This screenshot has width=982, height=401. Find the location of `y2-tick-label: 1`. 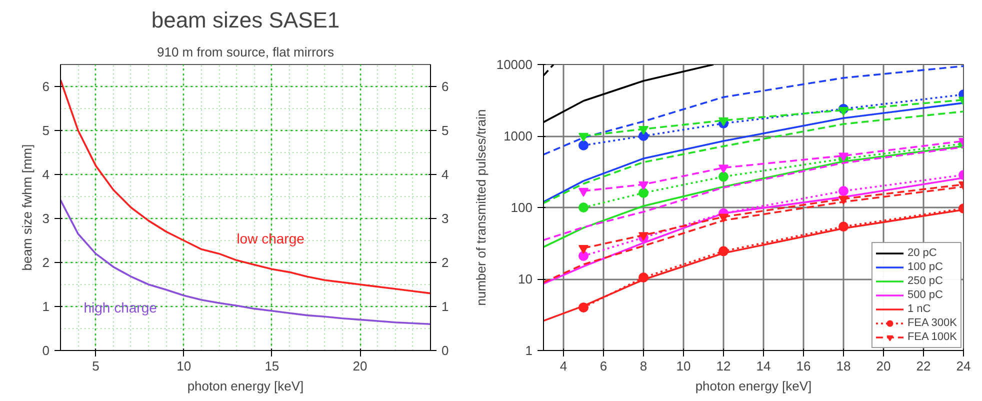

y2-tick-label: 1 is located at coordinates (445, 306).